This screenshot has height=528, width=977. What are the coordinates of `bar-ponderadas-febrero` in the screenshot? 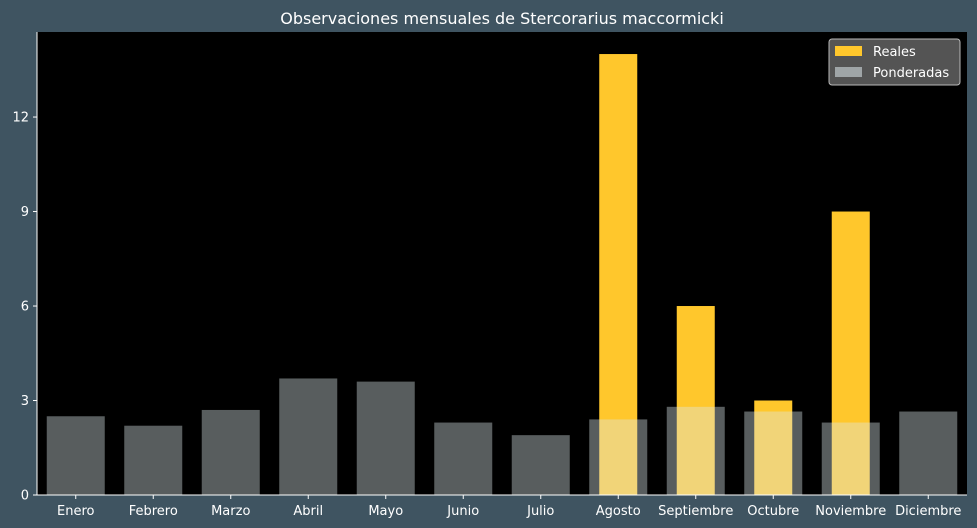 It's located at (153, 460).